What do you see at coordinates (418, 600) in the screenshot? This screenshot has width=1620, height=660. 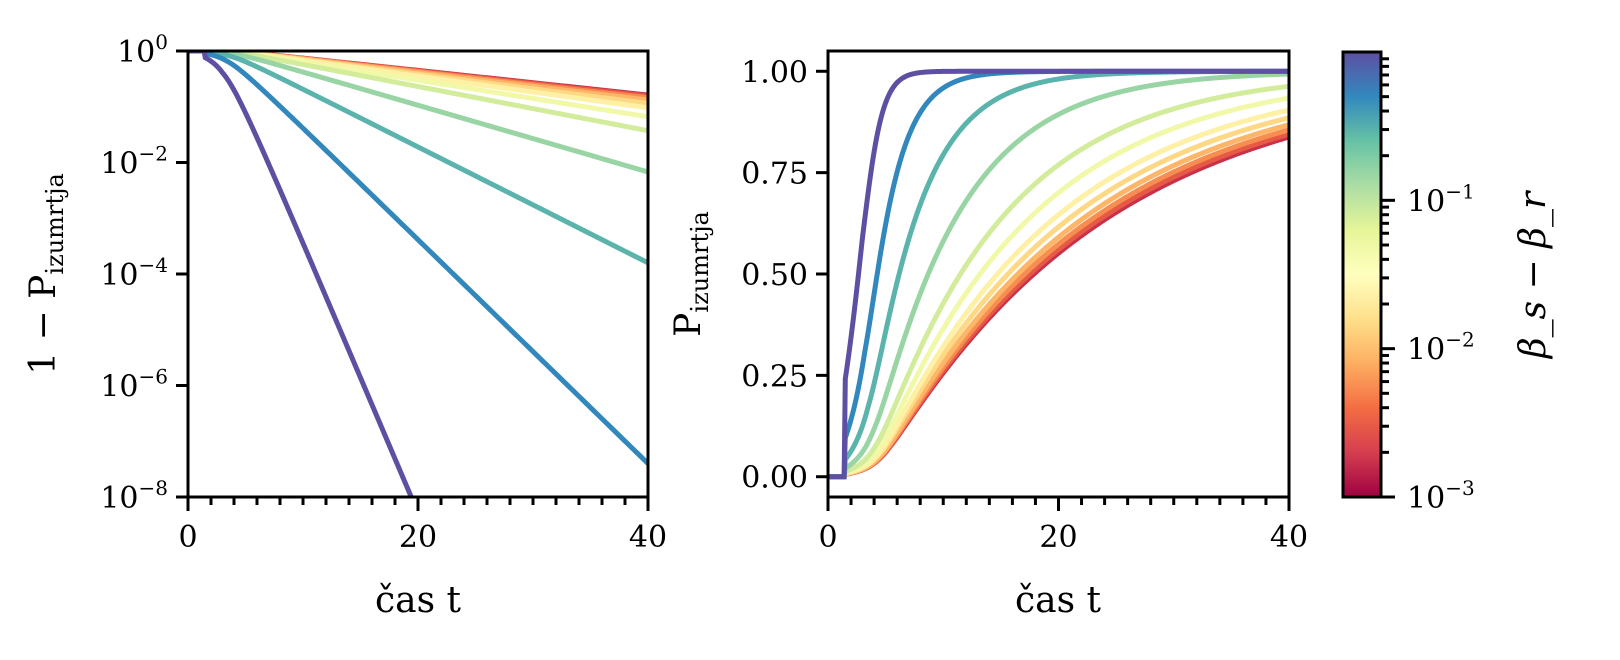 I see `left-x-axis-title: čas t` at bounding box center [418, 600].